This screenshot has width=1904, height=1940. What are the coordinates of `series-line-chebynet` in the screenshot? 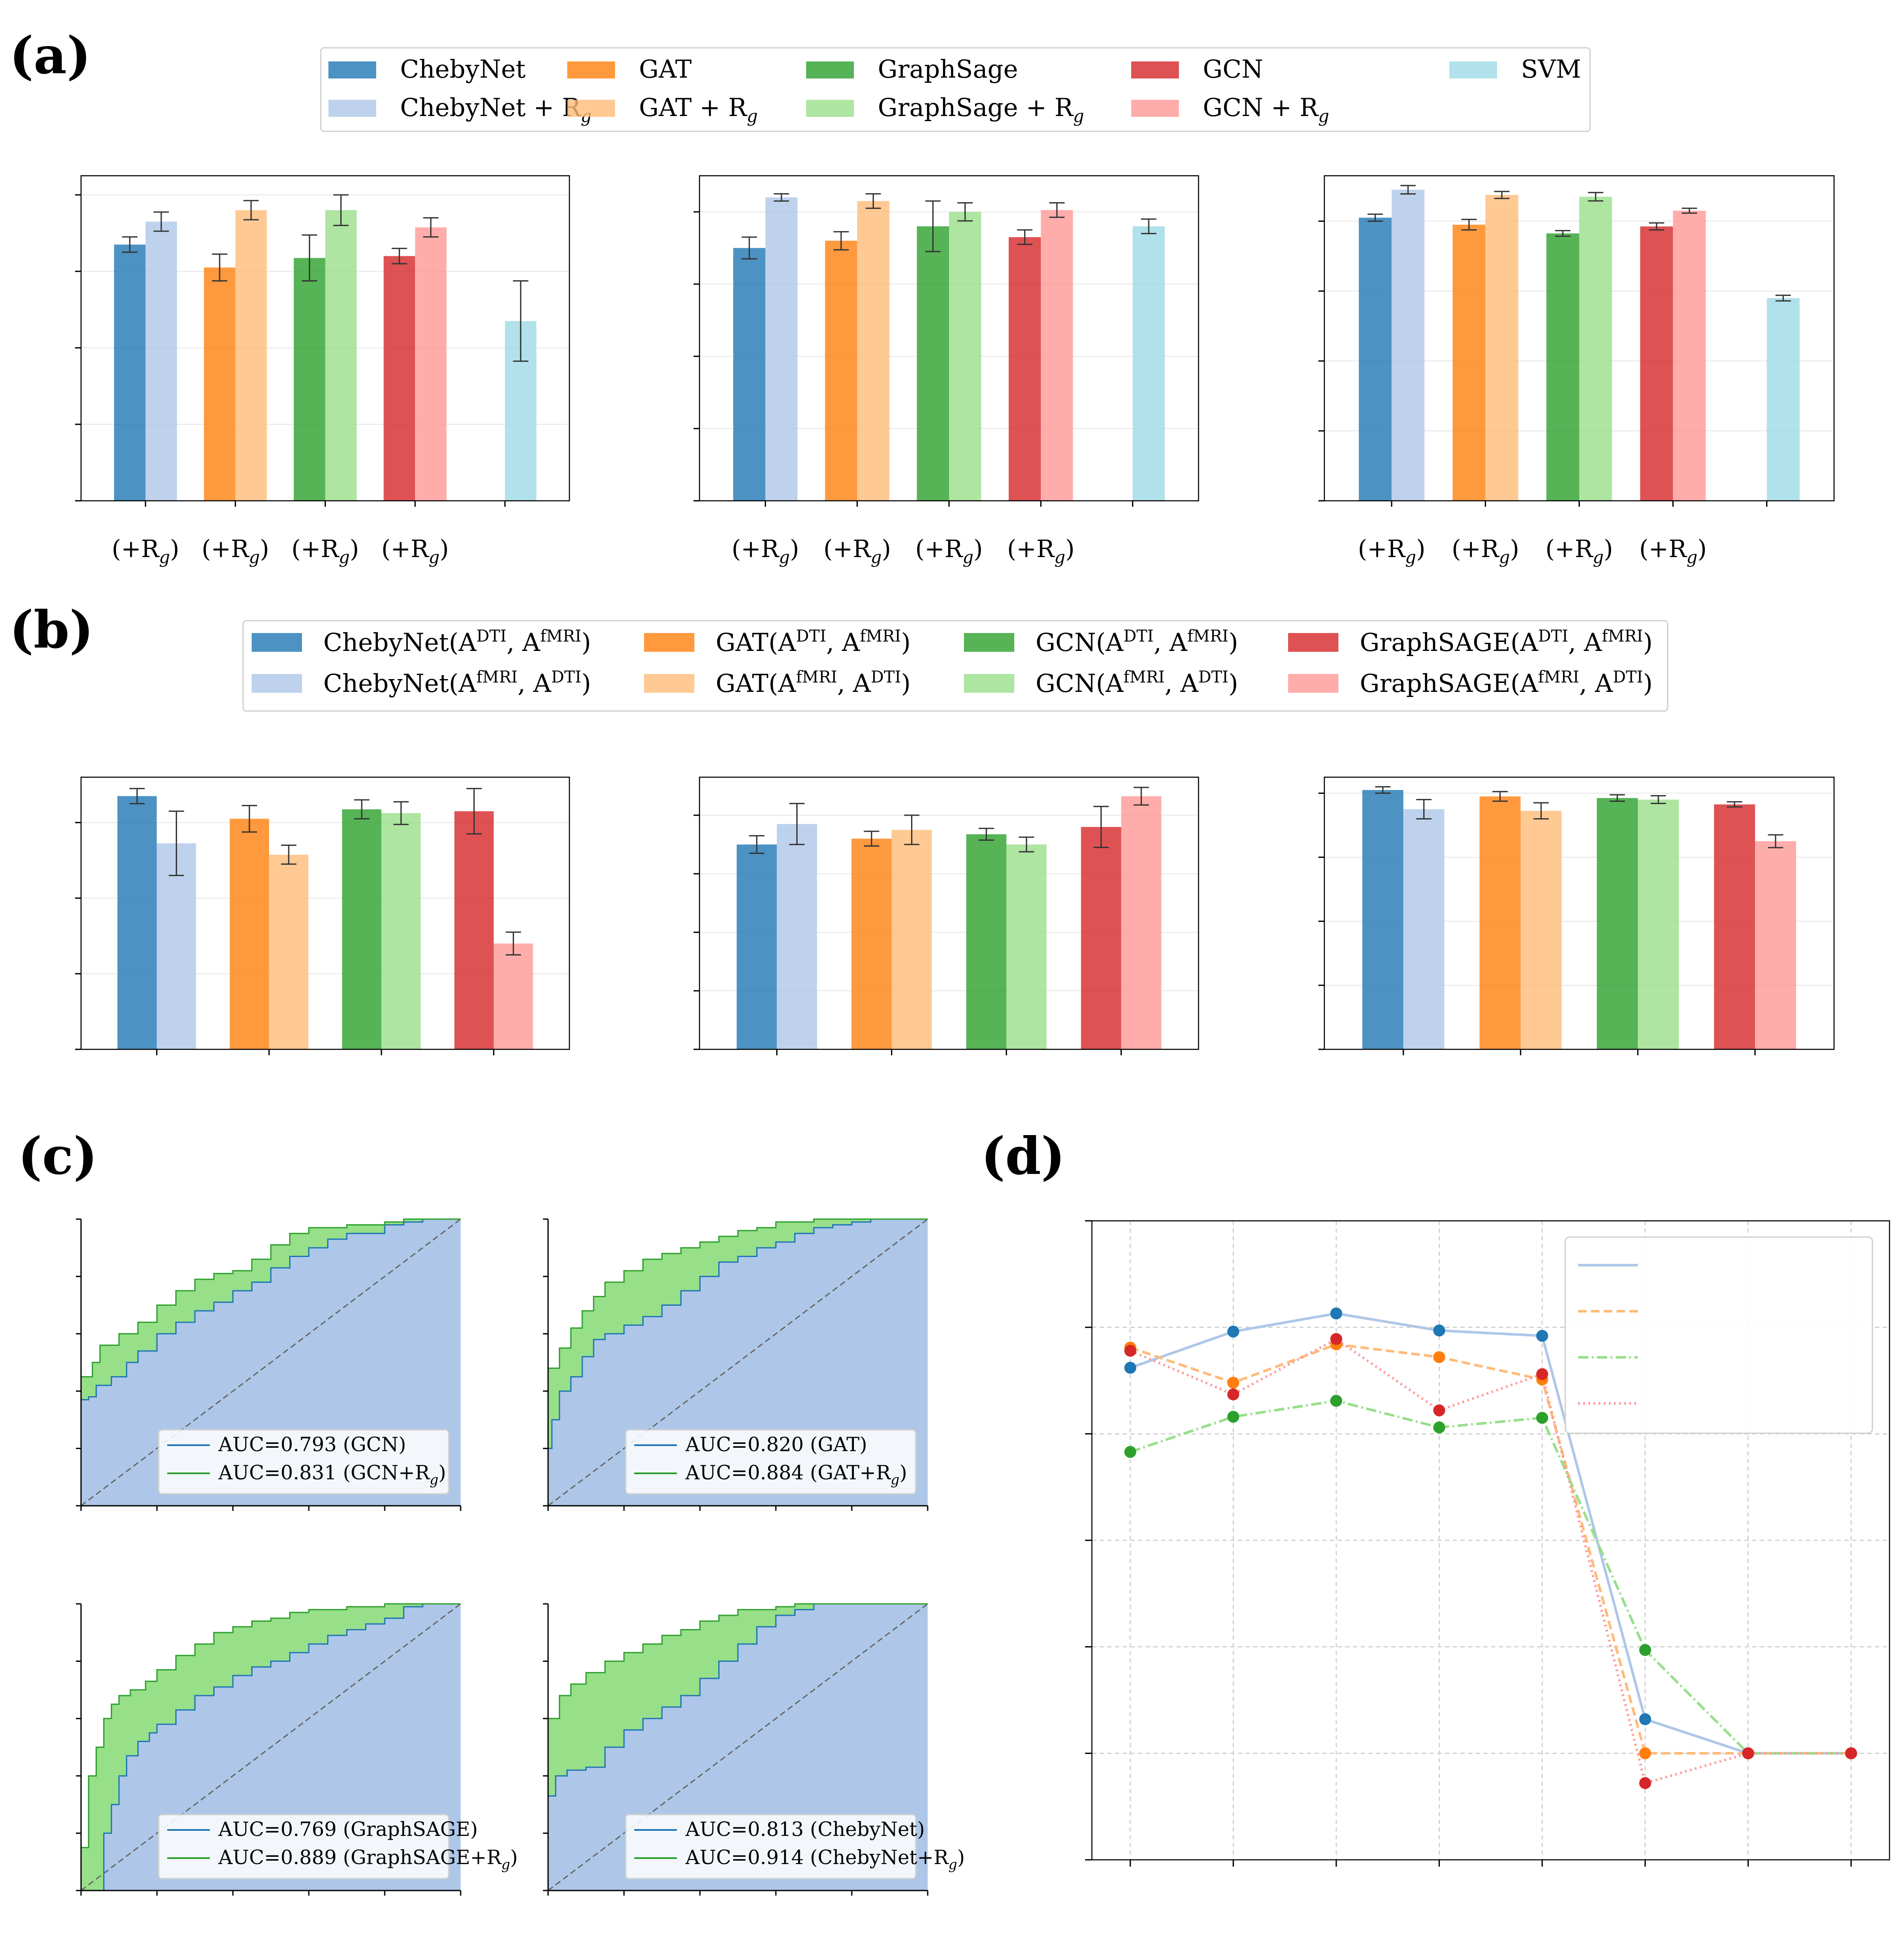 It's located at (1490, 1534).